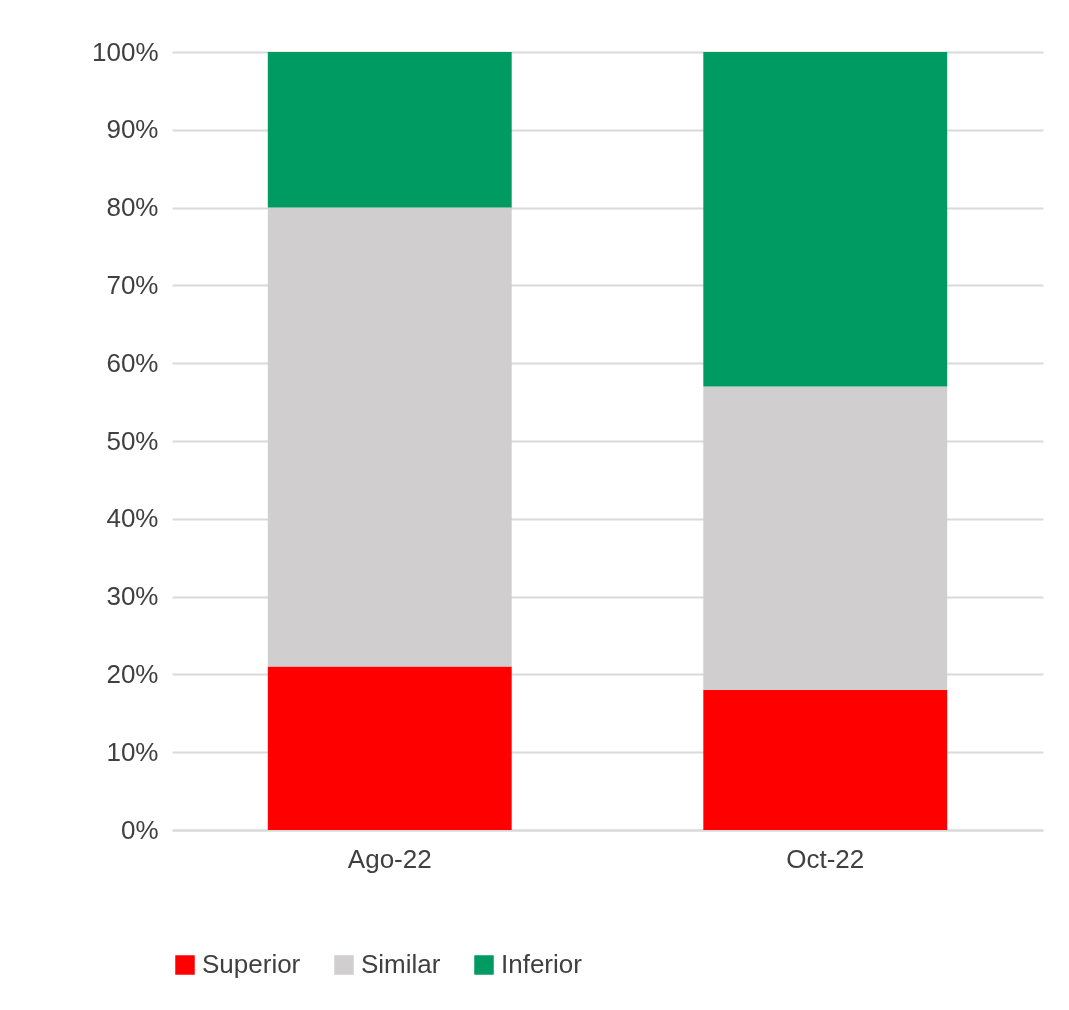 The height and width of the screenshot is (1010, 1069). Describe the element at coordinates (132, 751) in the screenshot. I see `y-tick-label: 10%` at that location.